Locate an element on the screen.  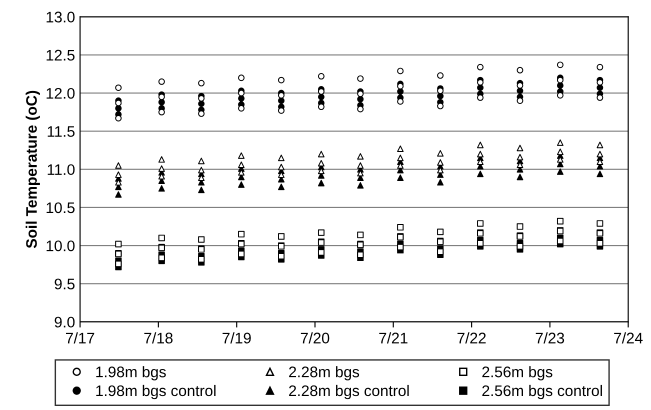
x-tick-label: 7/23 is located at coordinates (550, 338).